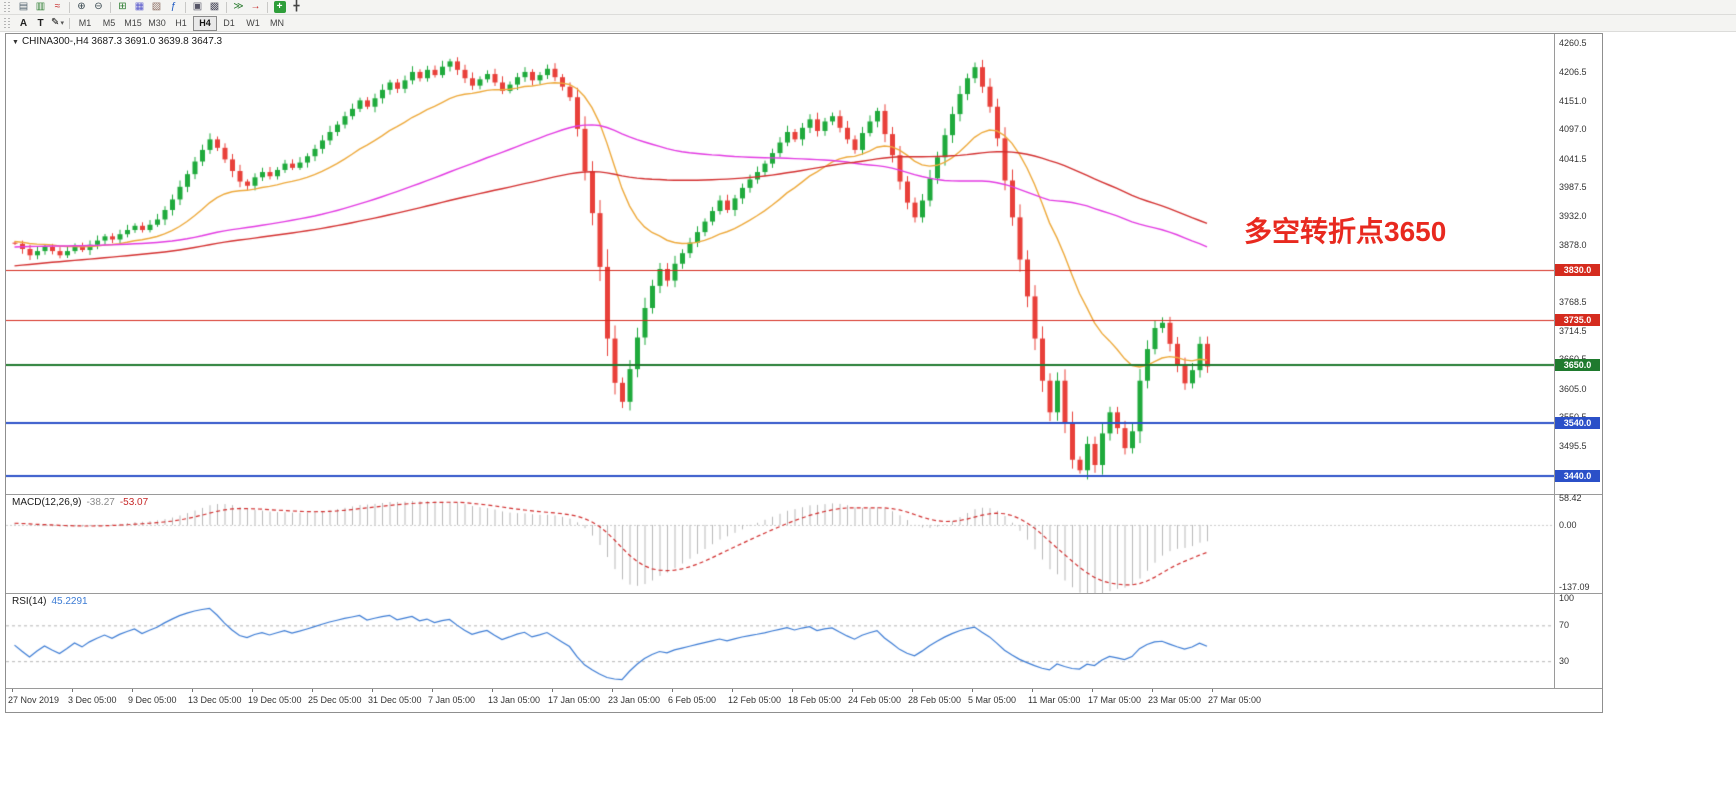  What do you see at coordinates (1175, 700) in the screenshot?
I see `time-axis-label: 23 Mar 05:00` at bounding box center [1175, 700].